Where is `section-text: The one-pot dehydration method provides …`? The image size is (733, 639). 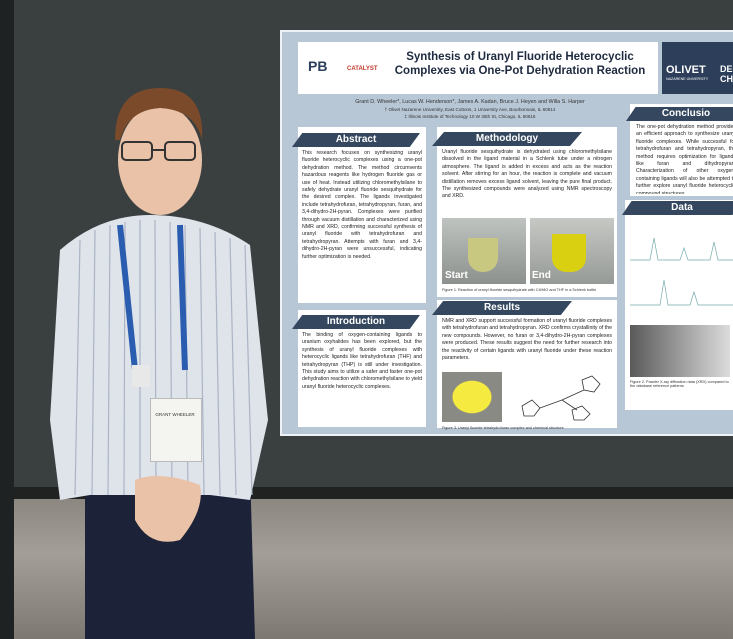
section-text: The one-pot dehydration method provides … is located at coordinates (684, 159).